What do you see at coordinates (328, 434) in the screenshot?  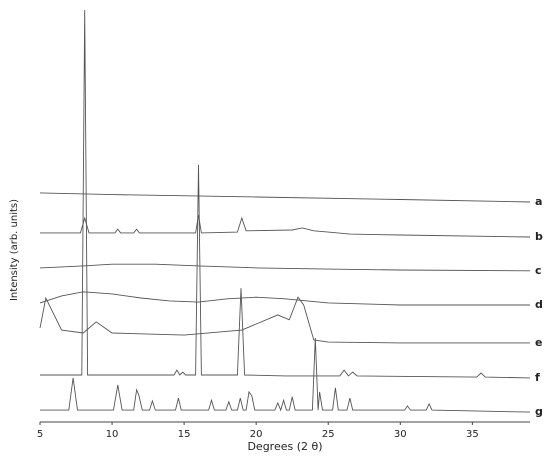 I see `x-tick-label: 25` at bounding box center [328, 434].